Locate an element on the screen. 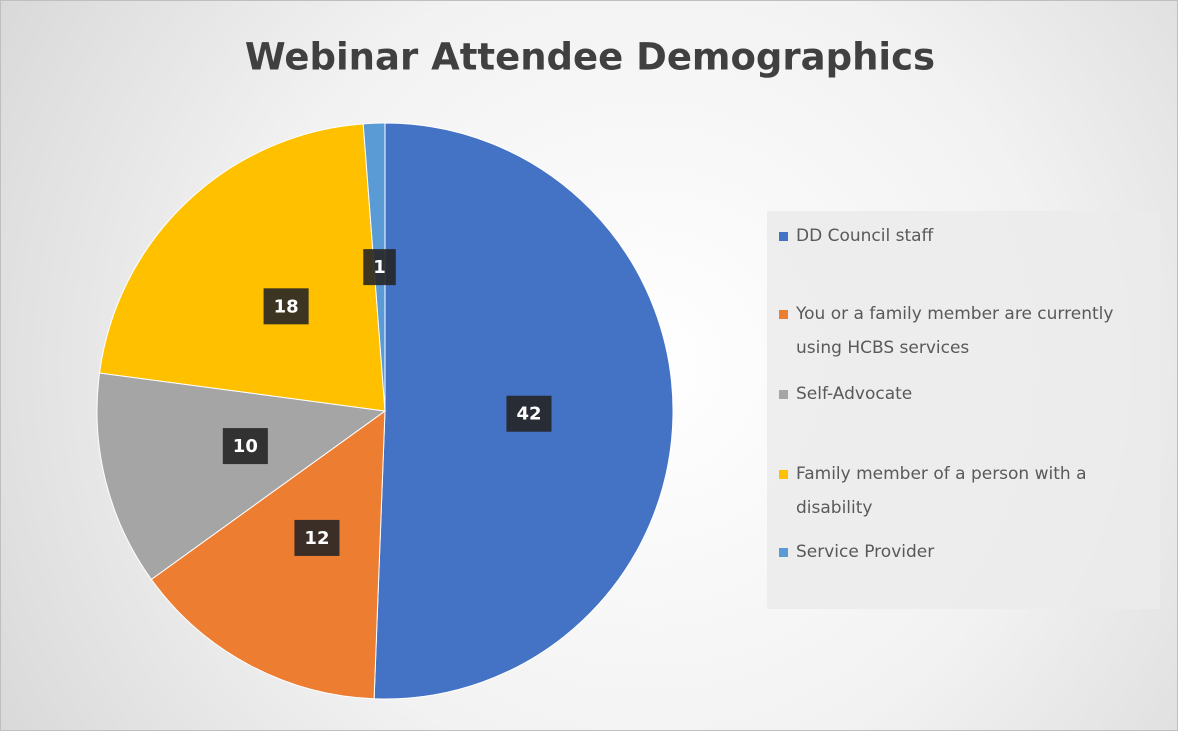 The image size is (1178, 731). data-label-text: 42 is located at coordinates (528, 414).